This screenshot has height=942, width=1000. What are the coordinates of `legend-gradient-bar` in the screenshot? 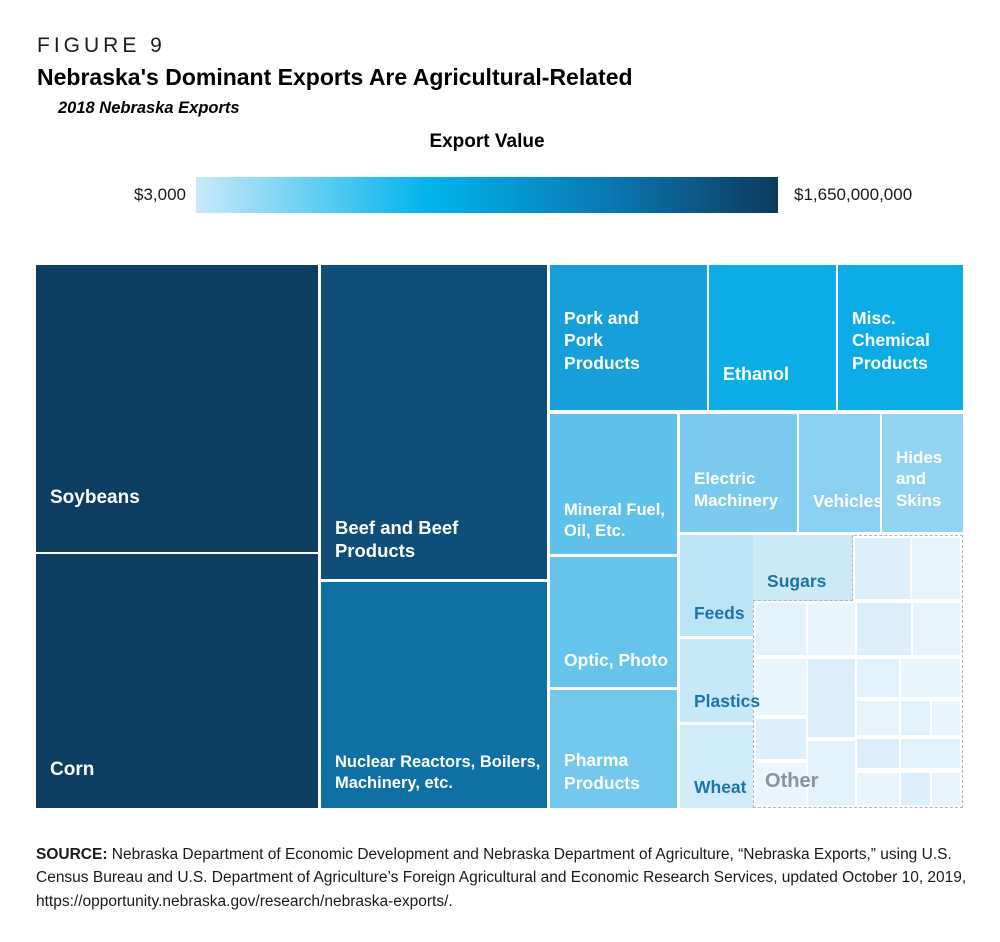 It's located at (487, 195).